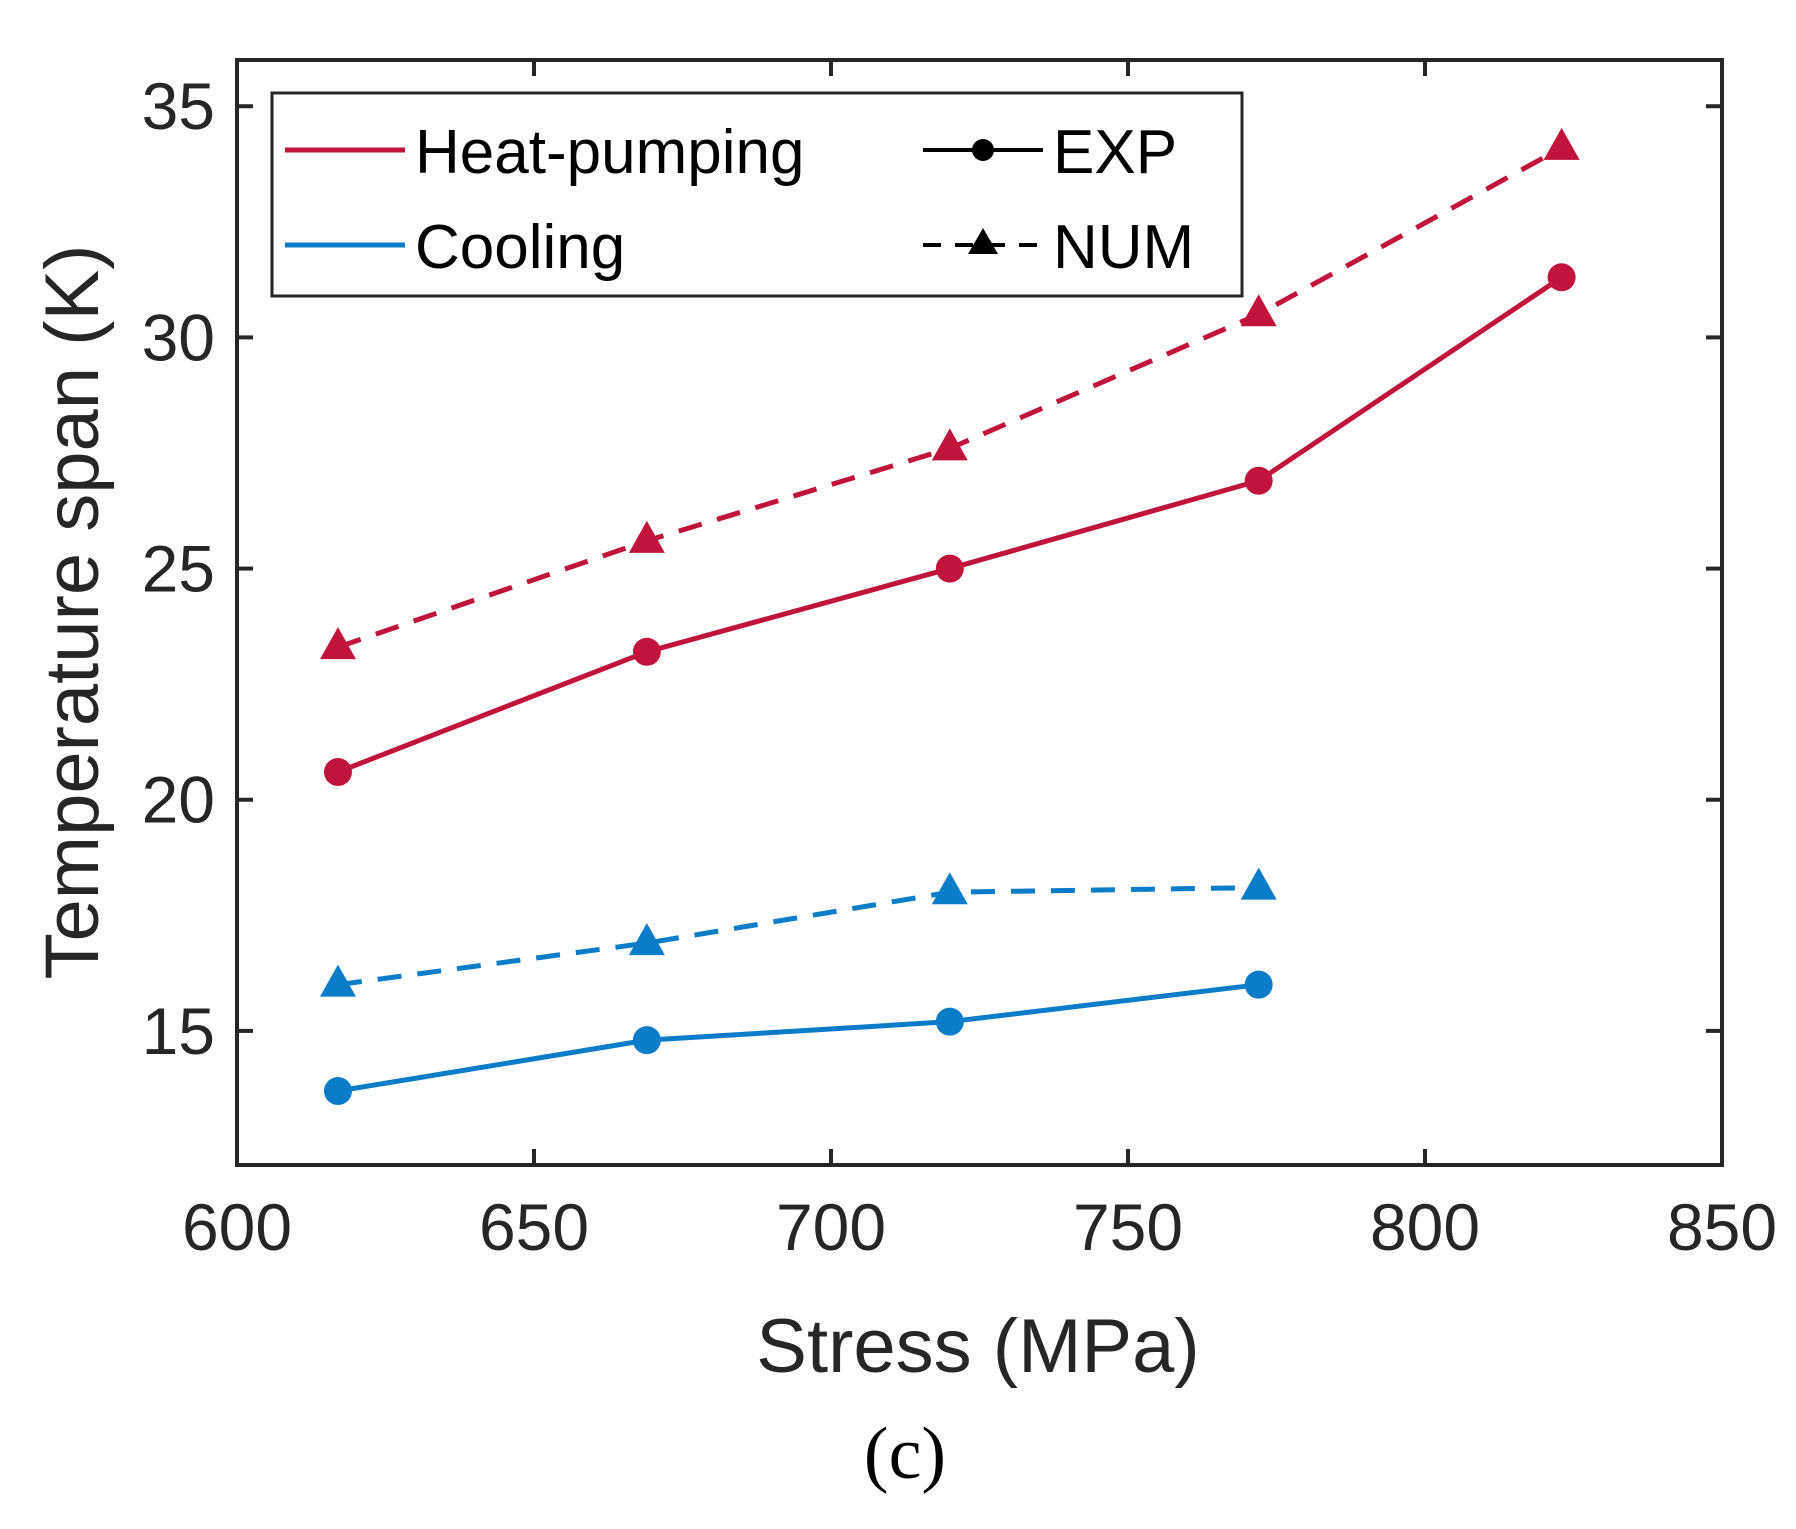 The image size is (1796, 1529). I want to click on legend-exp-marker, so click(983, 150).